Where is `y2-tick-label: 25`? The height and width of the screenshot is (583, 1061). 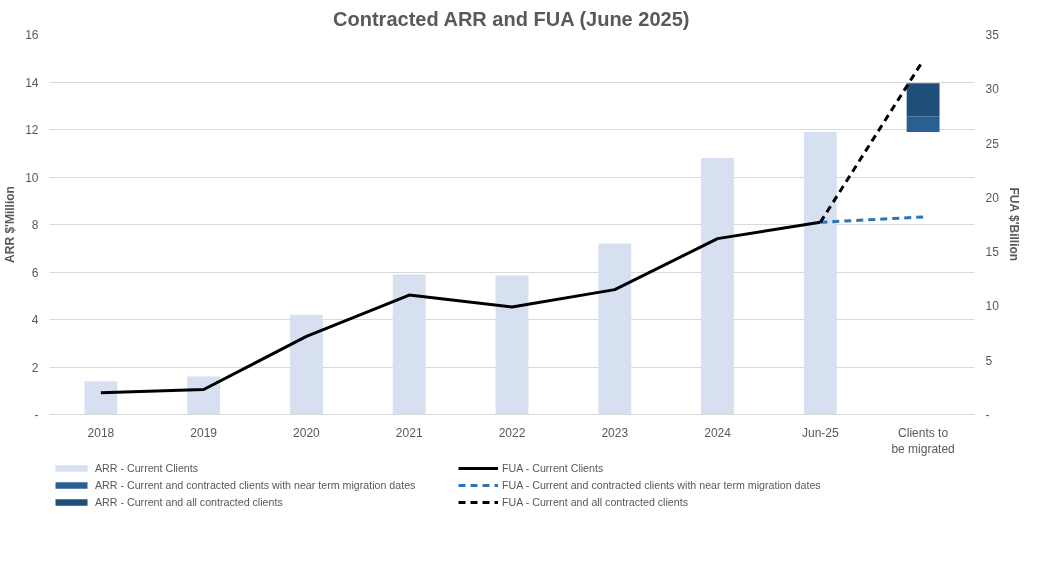
y2-tick-label: 25 is located at coordinates (992, 143).